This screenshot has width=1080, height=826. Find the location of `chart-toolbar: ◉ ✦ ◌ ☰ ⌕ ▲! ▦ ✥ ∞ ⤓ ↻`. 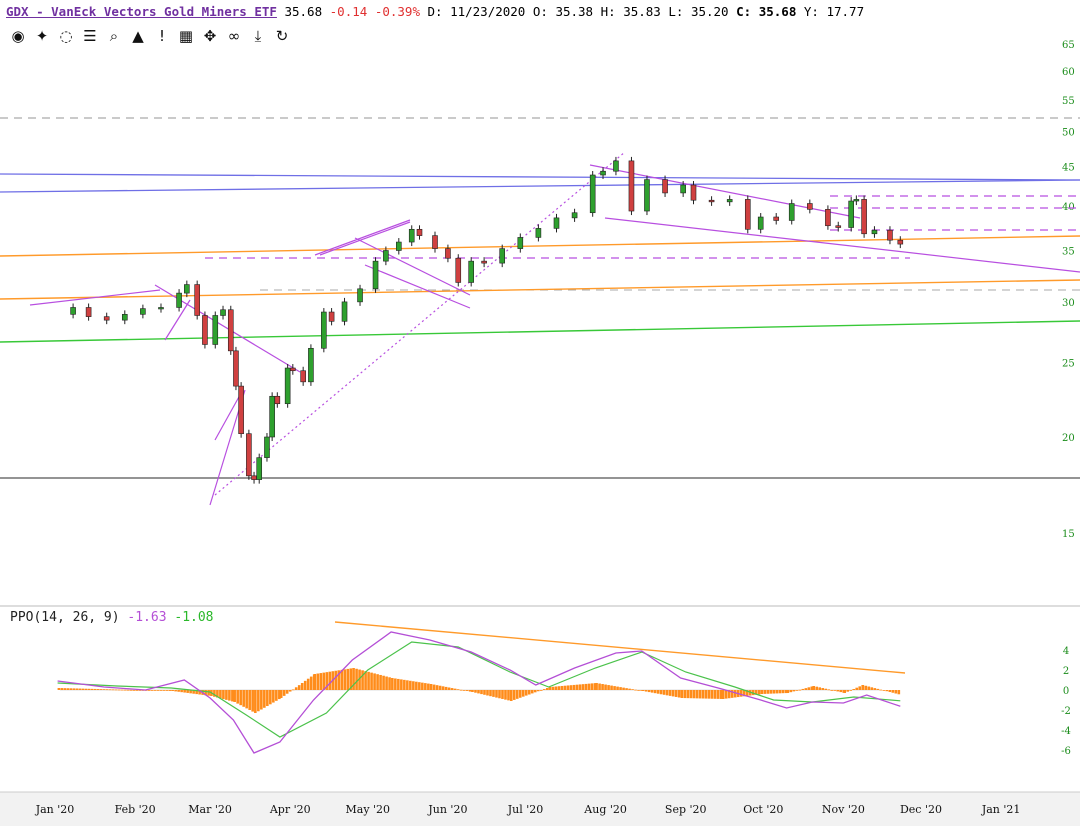

chart-toolbar: ◉ ✦ ◌ ☰ ⌕ ▲! ▦ ✥ ∞ ⤓ ↻ is located at coordinates (150, 37).